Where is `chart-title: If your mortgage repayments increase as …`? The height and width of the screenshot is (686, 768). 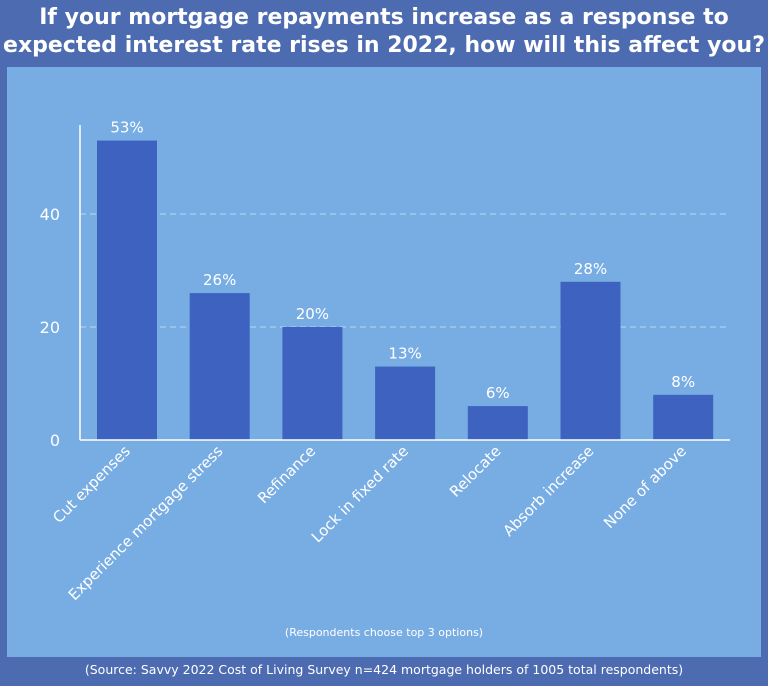
chart-title: If your mortgage repayments increase as … is located at coordinates (384, 31).